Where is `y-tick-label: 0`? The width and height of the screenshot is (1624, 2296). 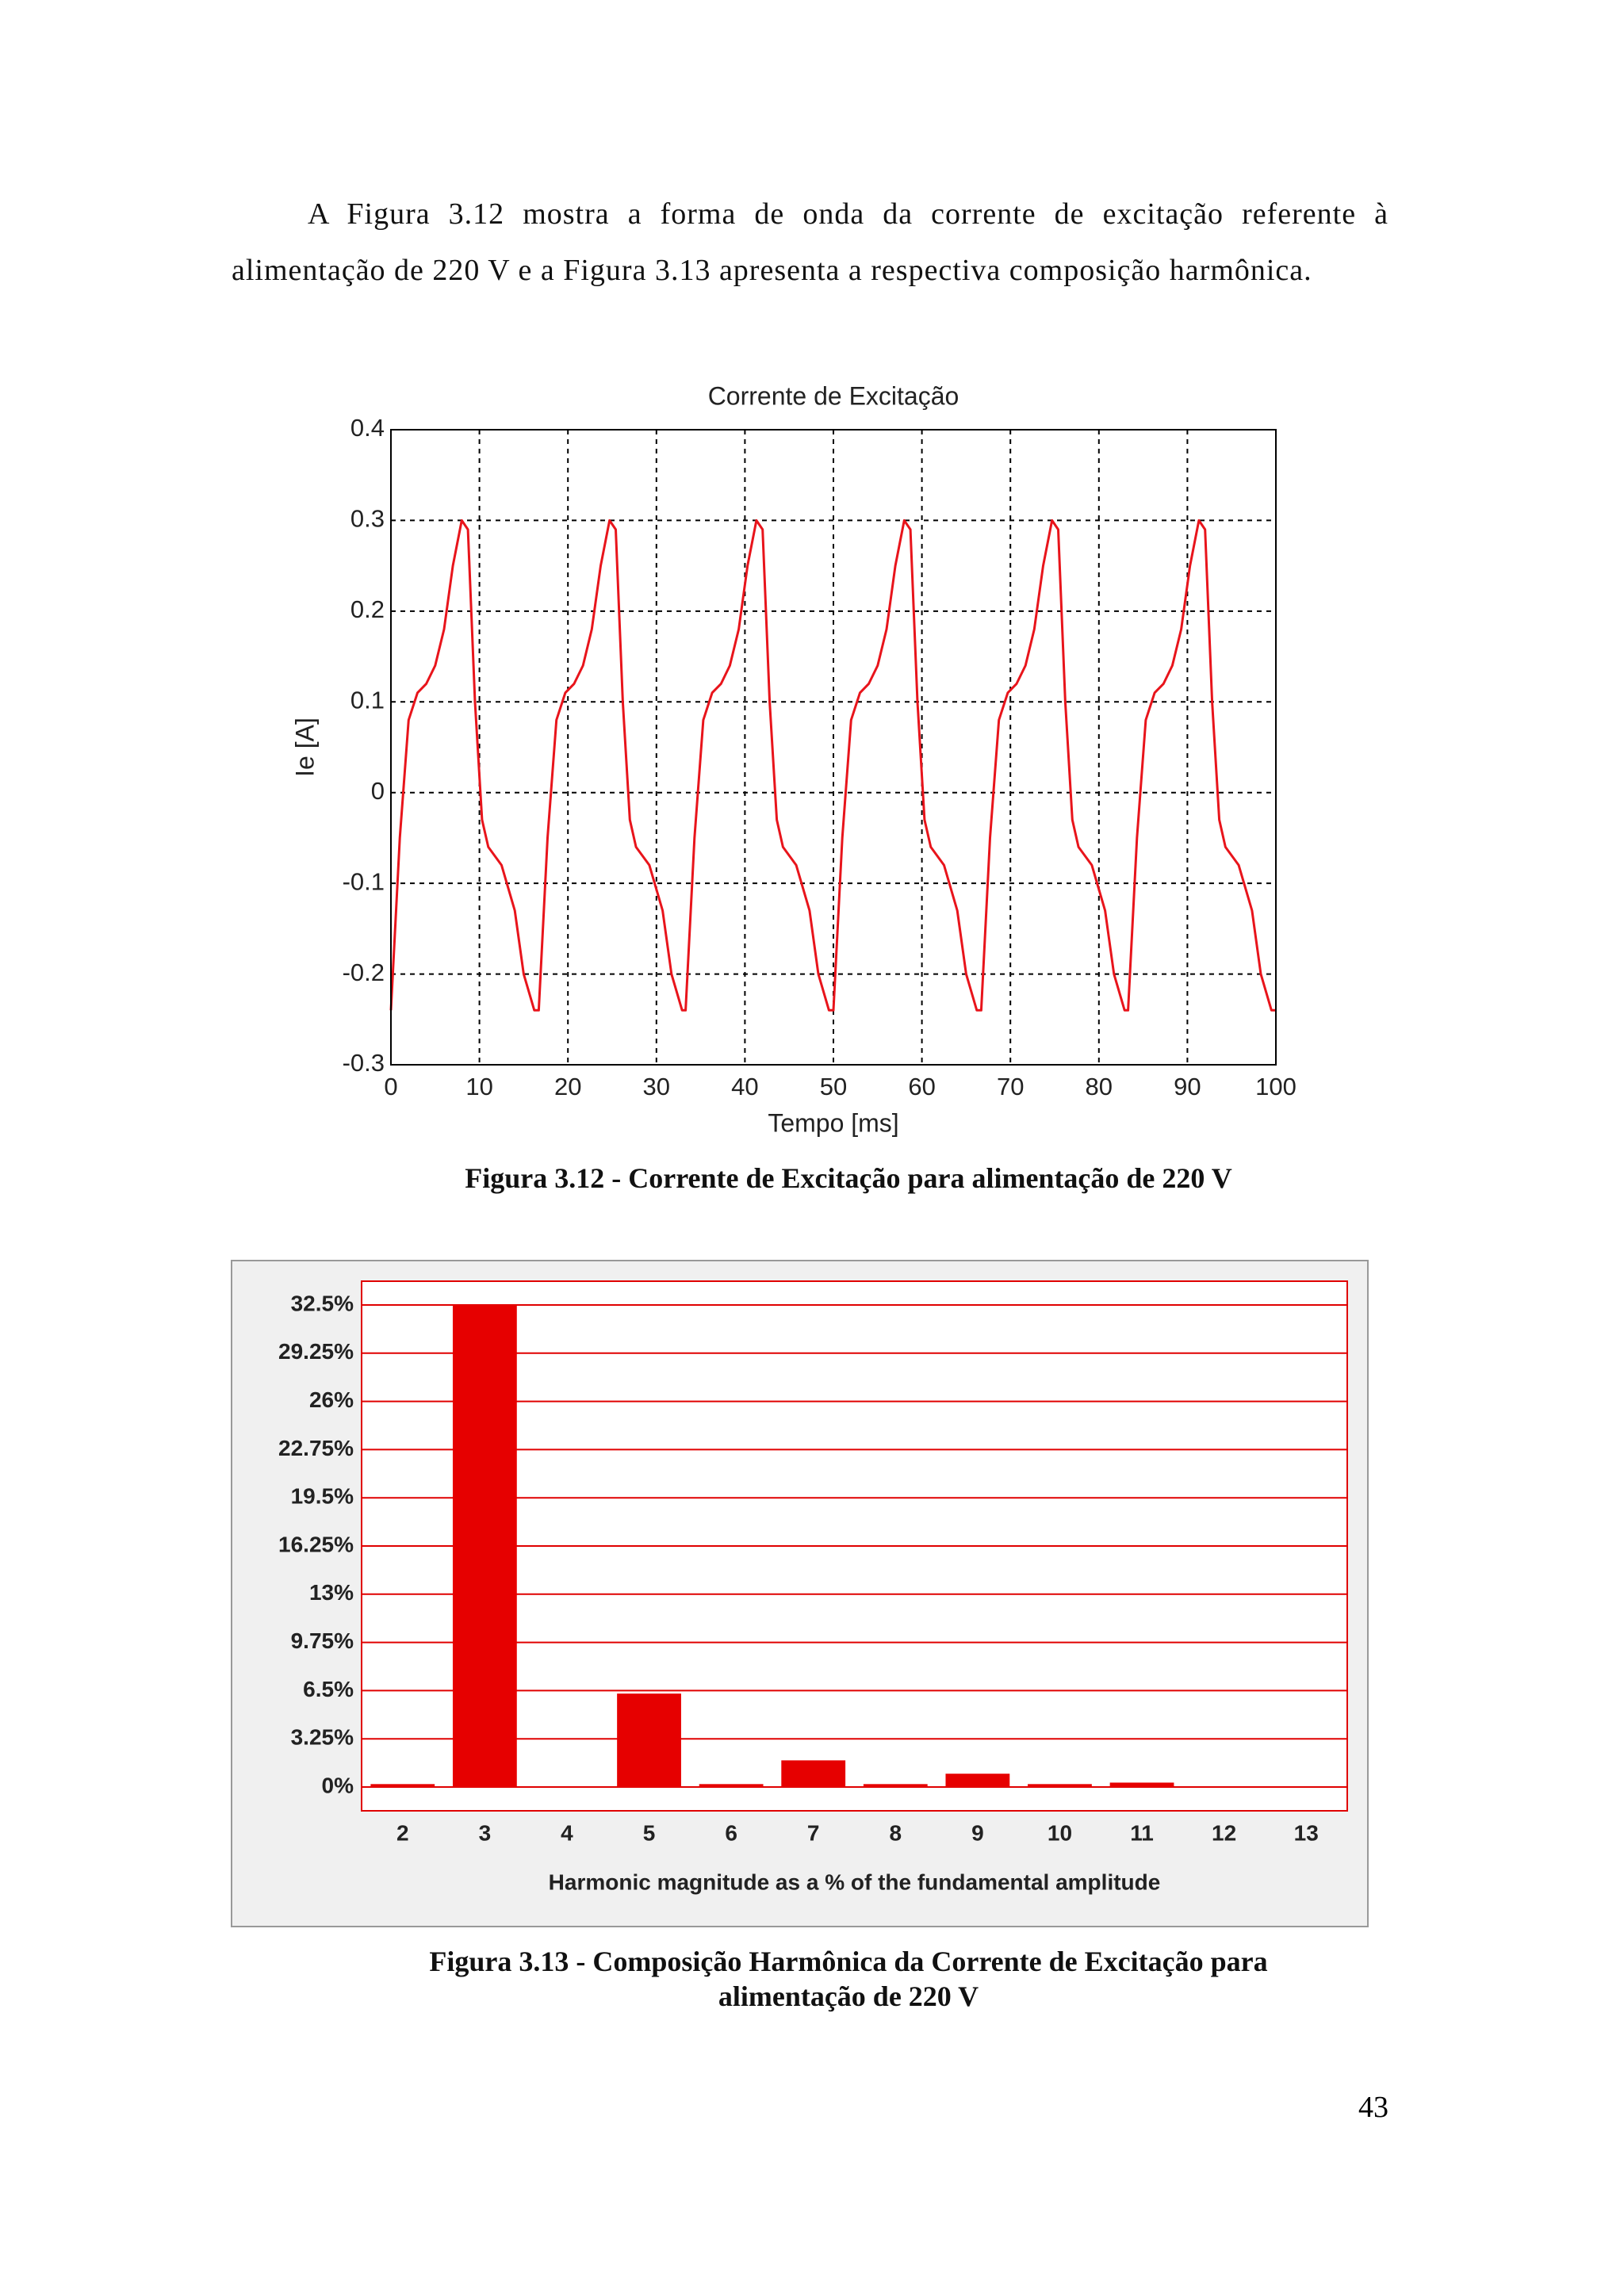
y-tick-label: 0 is located at coordinates (378, 791).